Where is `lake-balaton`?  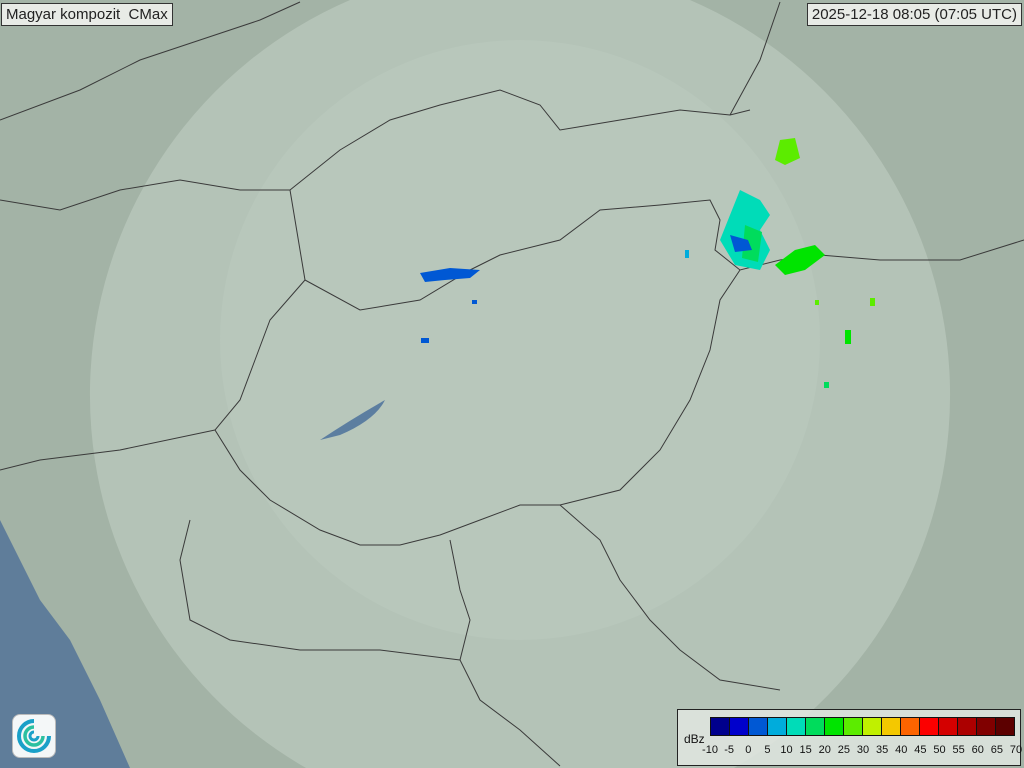 lake-balaton is located at coordinates (352, 420).